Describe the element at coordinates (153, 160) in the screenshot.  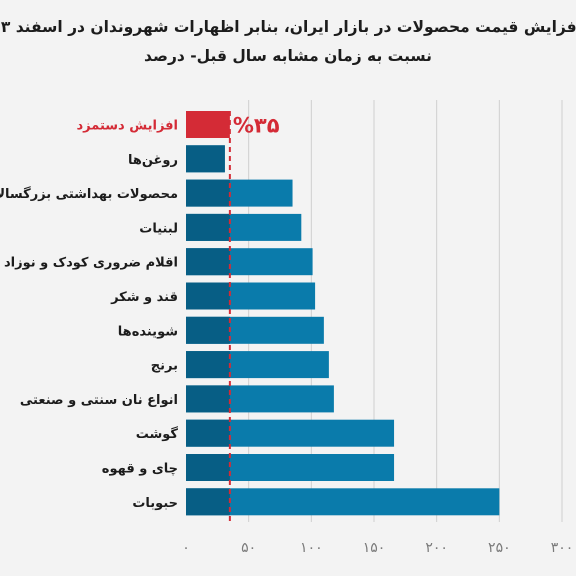
I see `category-label: روغن‌ها` at that location.